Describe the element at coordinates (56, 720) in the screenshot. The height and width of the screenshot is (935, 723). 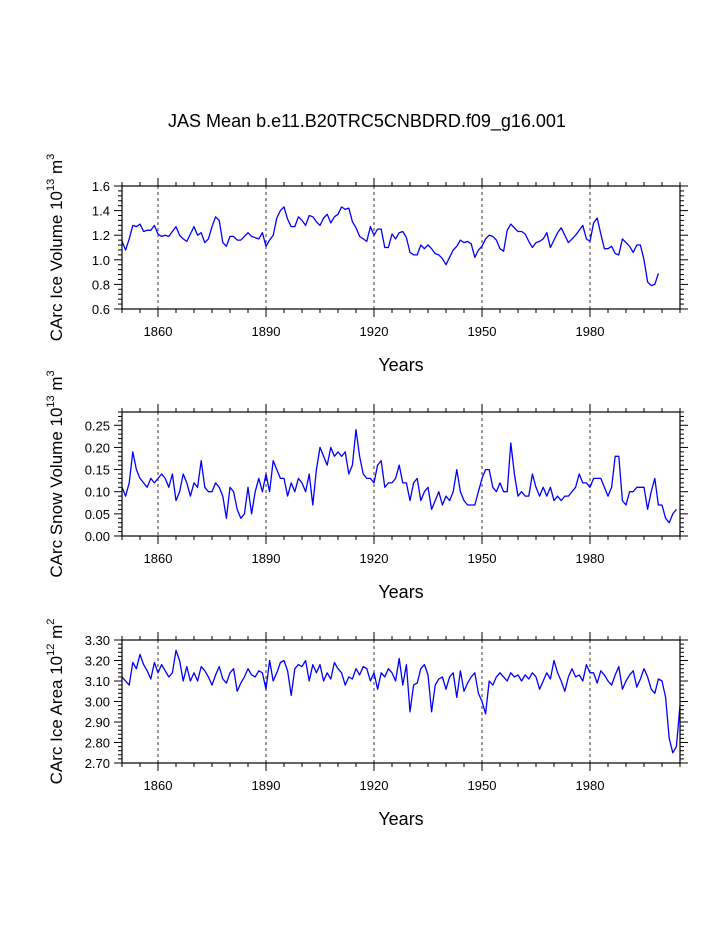
I see `y-axis-label-part: CArc Ice Area 10` at that location.